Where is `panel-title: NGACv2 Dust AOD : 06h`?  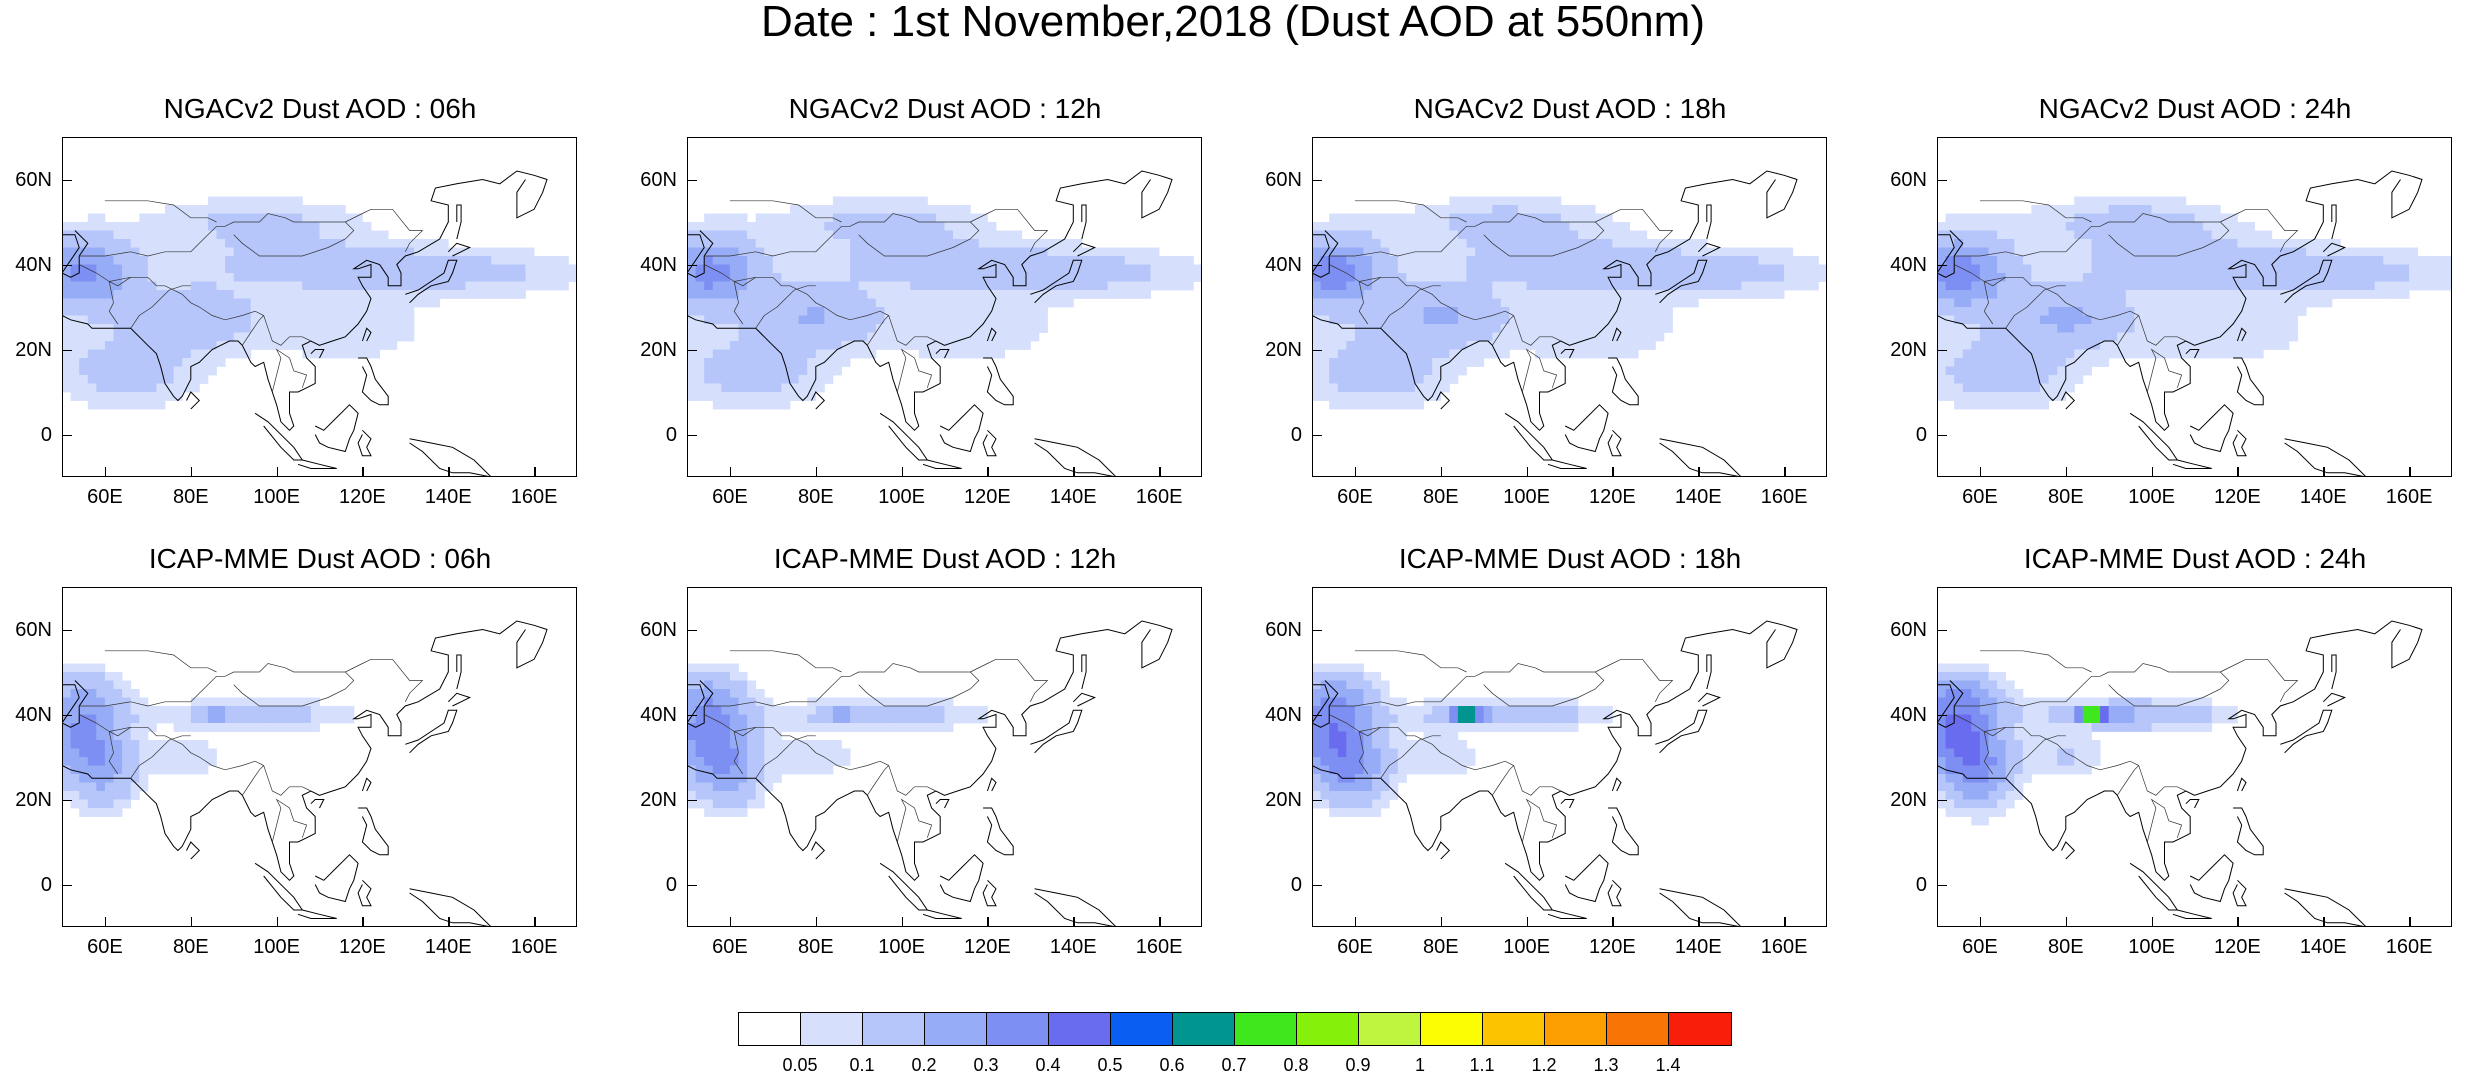 panel-title: NGACv2 Dust AOD : 06h is located at coordinates (320, 109).